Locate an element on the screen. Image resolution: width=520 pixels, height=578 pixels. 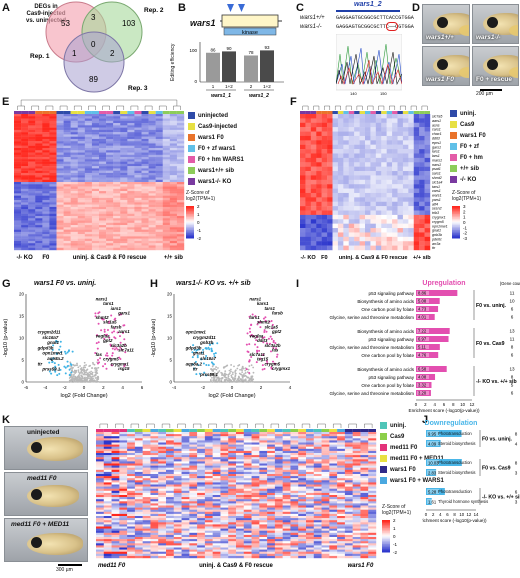
bar-xtick: 2 is located at coordinates (425, 404).